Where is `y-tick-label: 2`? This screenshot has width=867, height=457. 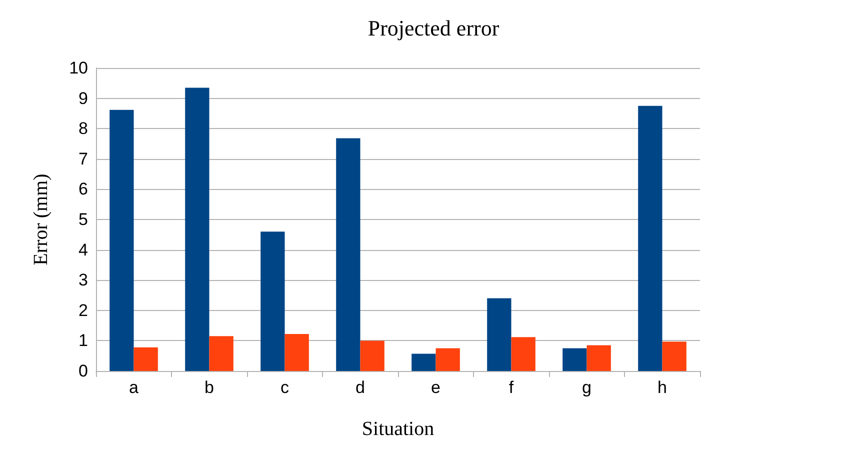 y-tick-label: 2 is located at coordinates (83, 310).